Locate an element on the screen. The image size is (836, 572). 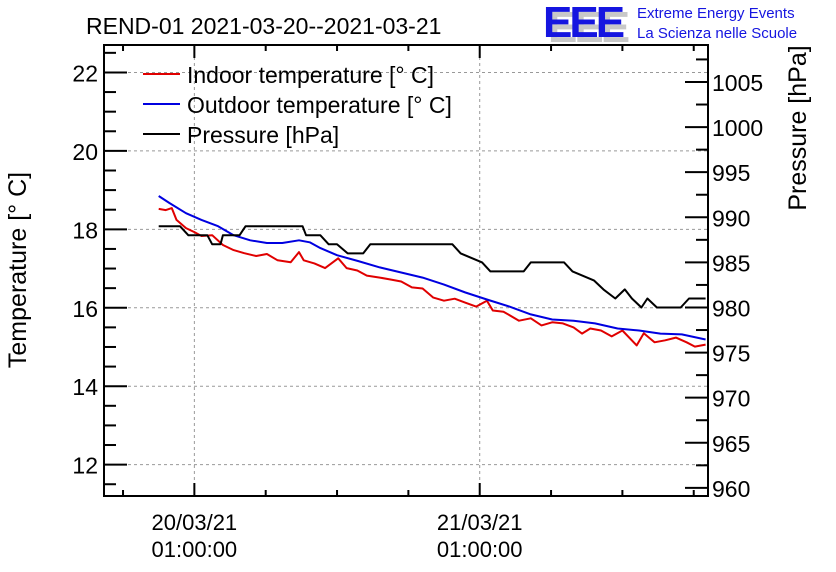
y-axis-label: Temperature [° C] is located at coordinates (18, 270).